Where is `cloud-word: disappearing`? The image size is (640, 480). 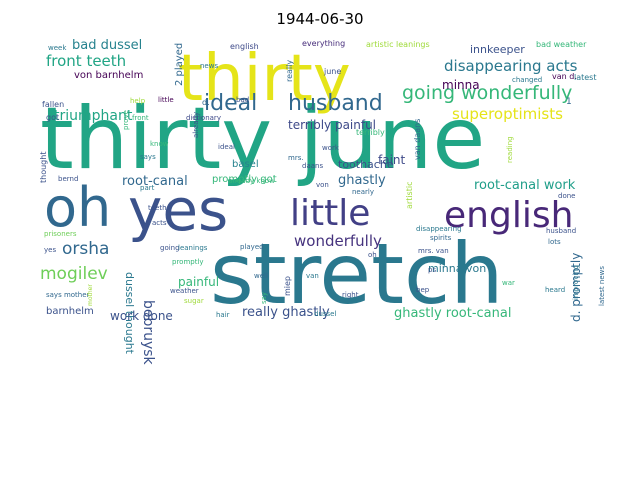 cloud-word: disappearing is located at coordinates (439, 229).